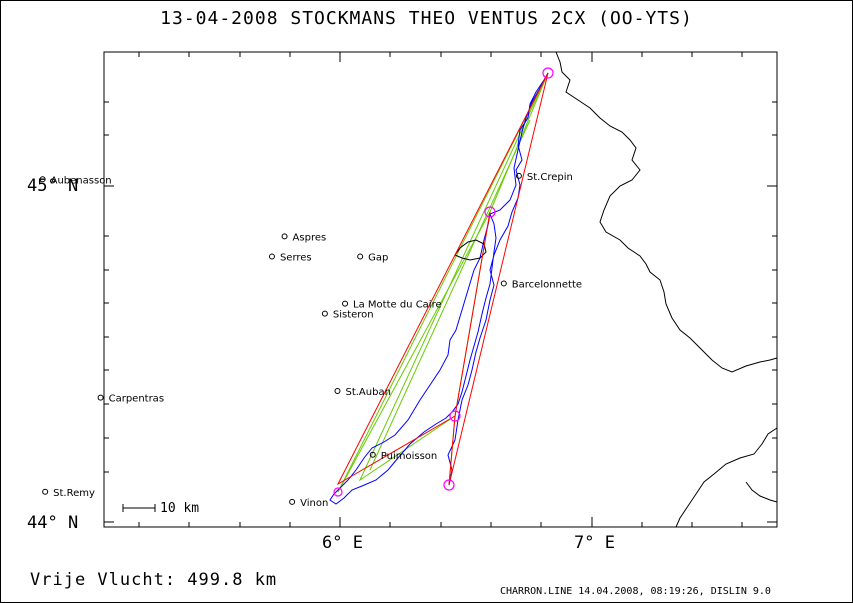 The image size is (853, 603). Describe the element at coordinates (53, 523) in the screenshot. I see `lat-label-44: 44° N` at that location.